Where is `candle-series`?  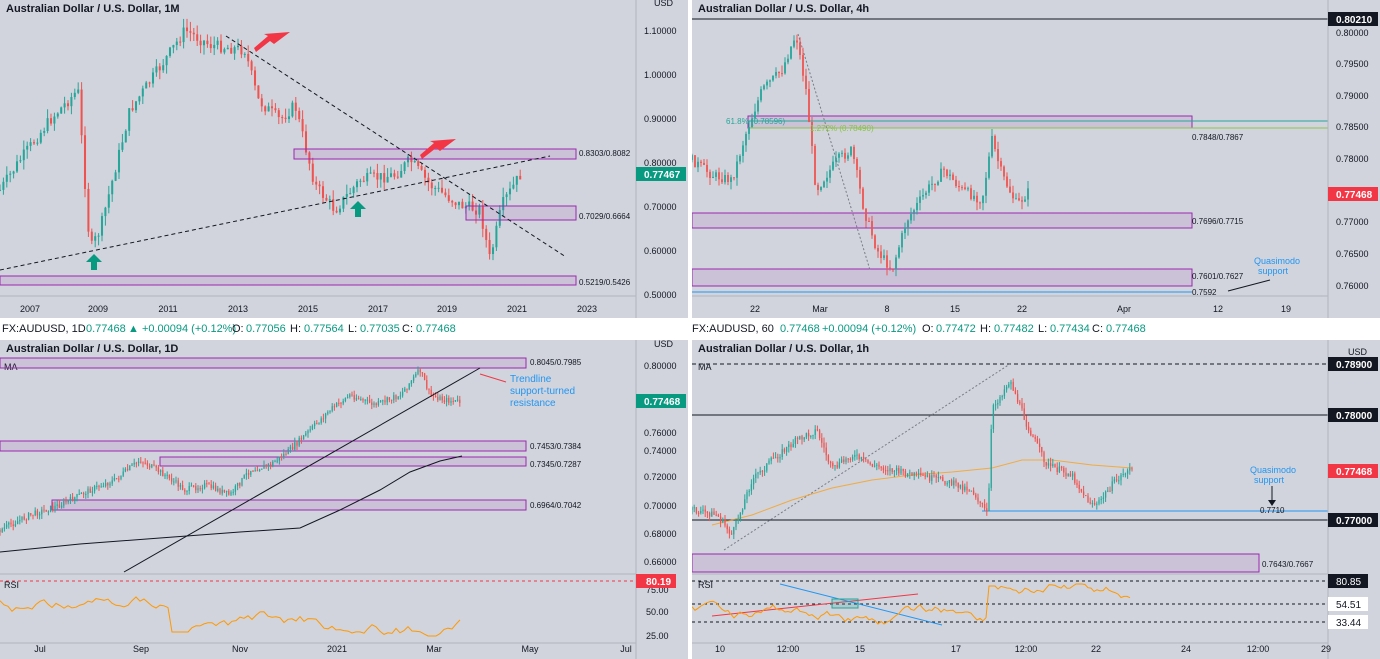 candle-series is located at coordinates (912, 459).